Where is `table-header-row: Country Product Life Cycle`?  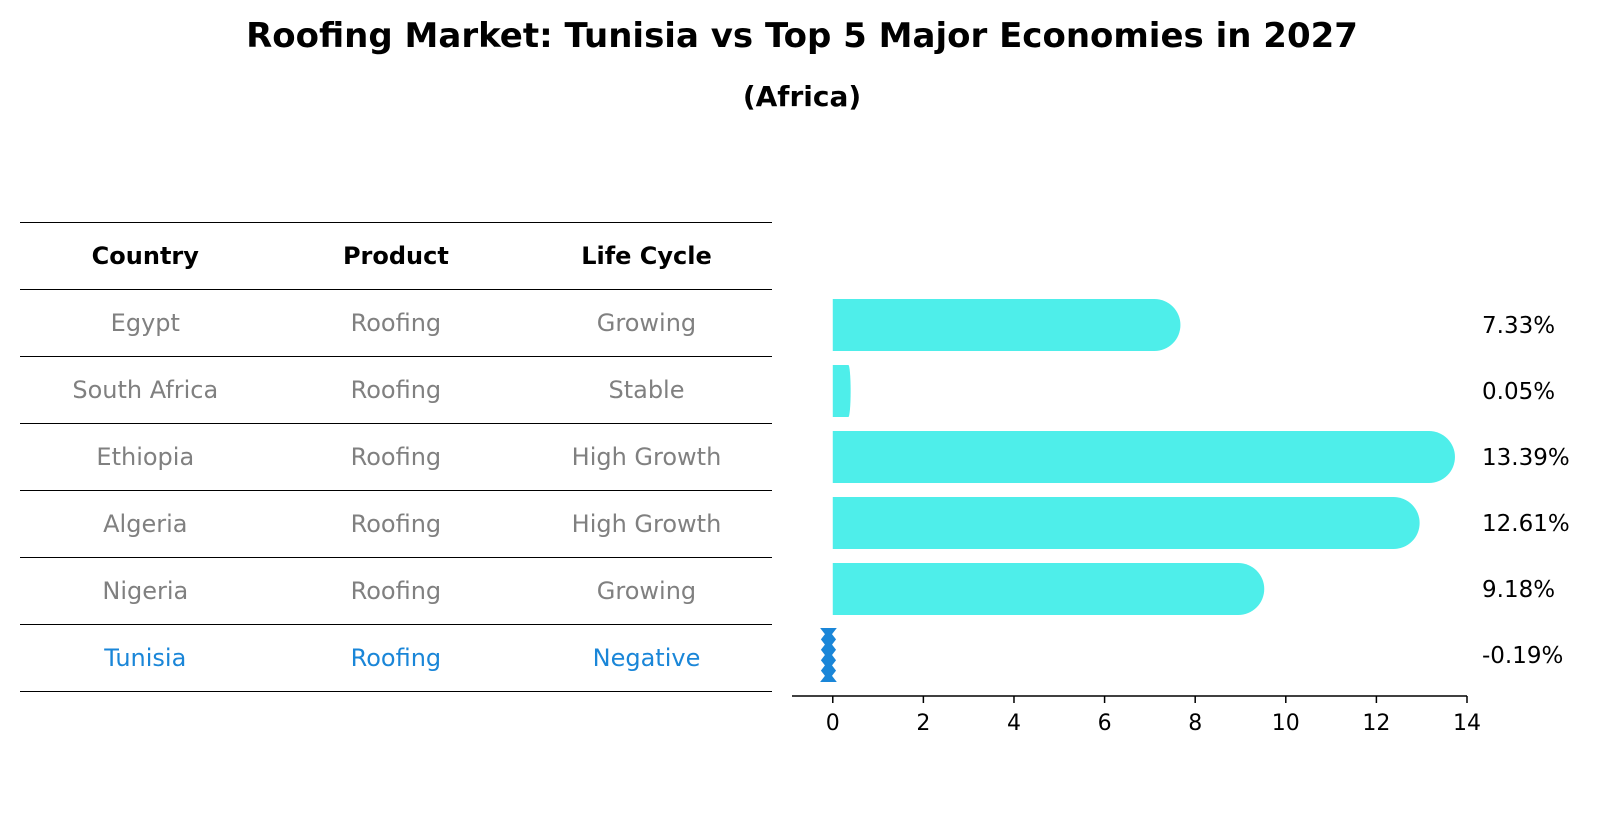
table-header-row: Country Product Life Cycle is located at coordinates (396, 256).